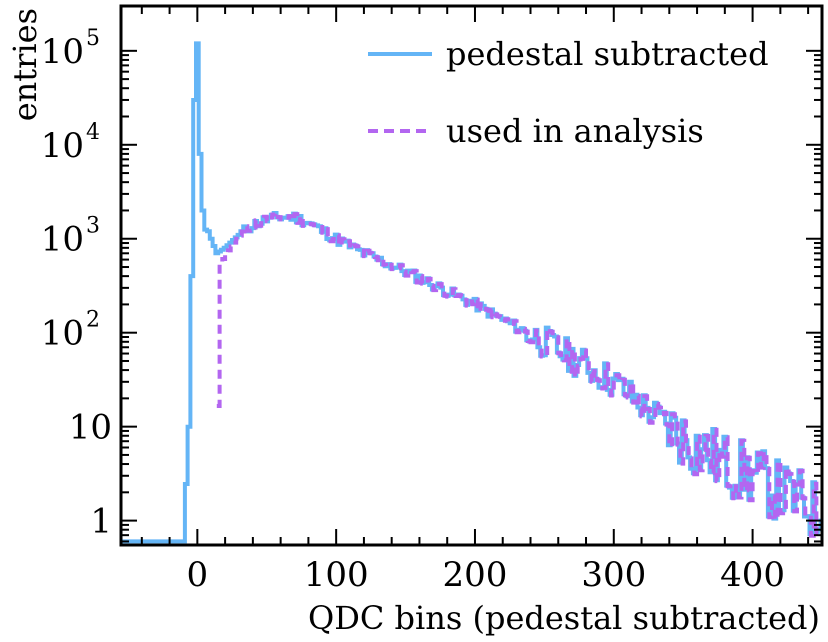 This screenshot has height=642, width=828. I want to click on y-tick-exponent-100: 2, so click(93, 320).